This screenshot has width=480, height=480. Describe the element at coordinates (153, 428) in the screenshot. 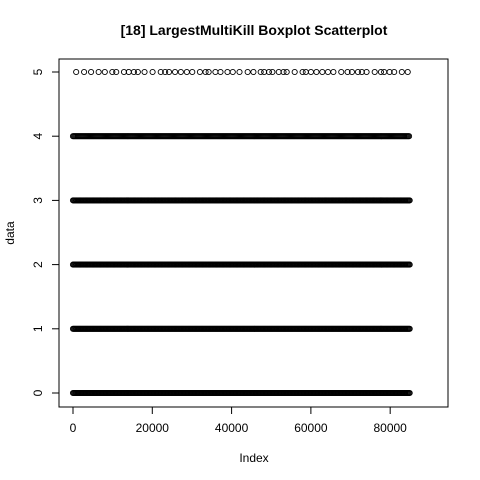

I see `x-tick-label: 20000` at that location.